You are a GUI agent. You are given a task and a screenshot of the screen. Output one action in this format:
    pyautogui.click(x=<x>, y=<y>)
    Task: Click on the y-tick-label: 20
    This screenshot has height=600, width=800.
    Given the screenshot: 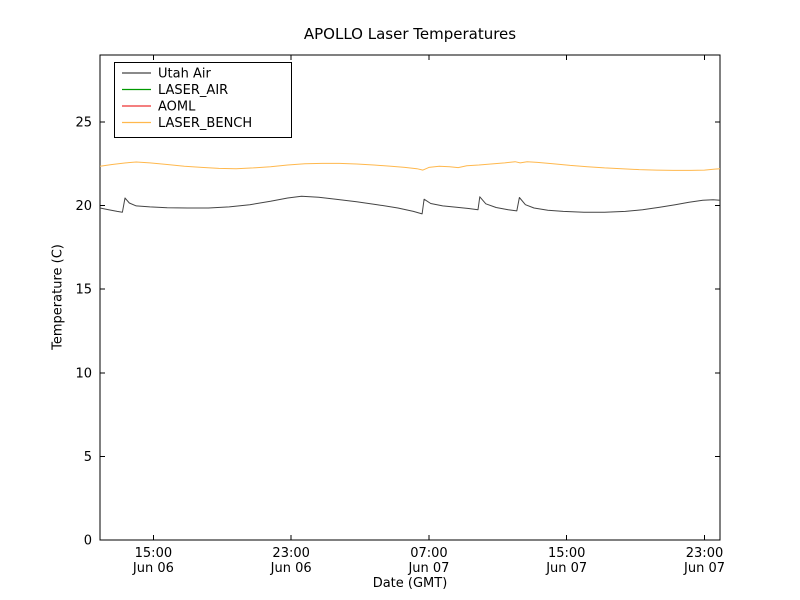 What is the action you would take?
    pyautogui.click(x=83, y=206)
    